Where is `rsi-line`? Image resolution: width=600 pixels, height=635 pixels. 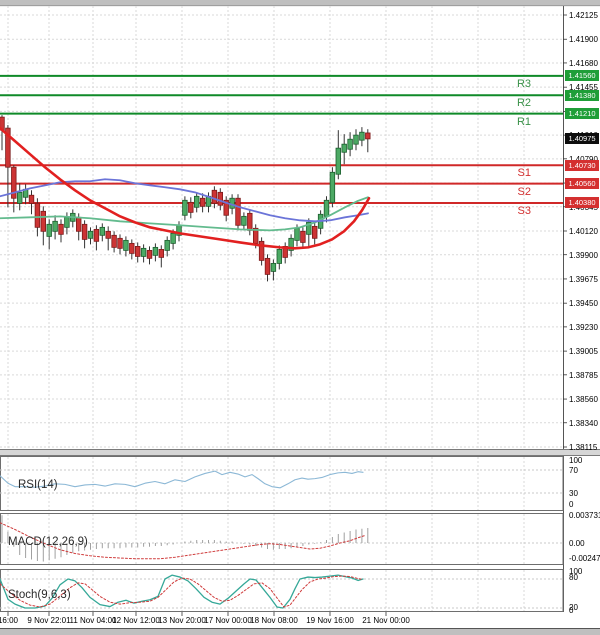 rsi-line is located at coordinates (182, 479).